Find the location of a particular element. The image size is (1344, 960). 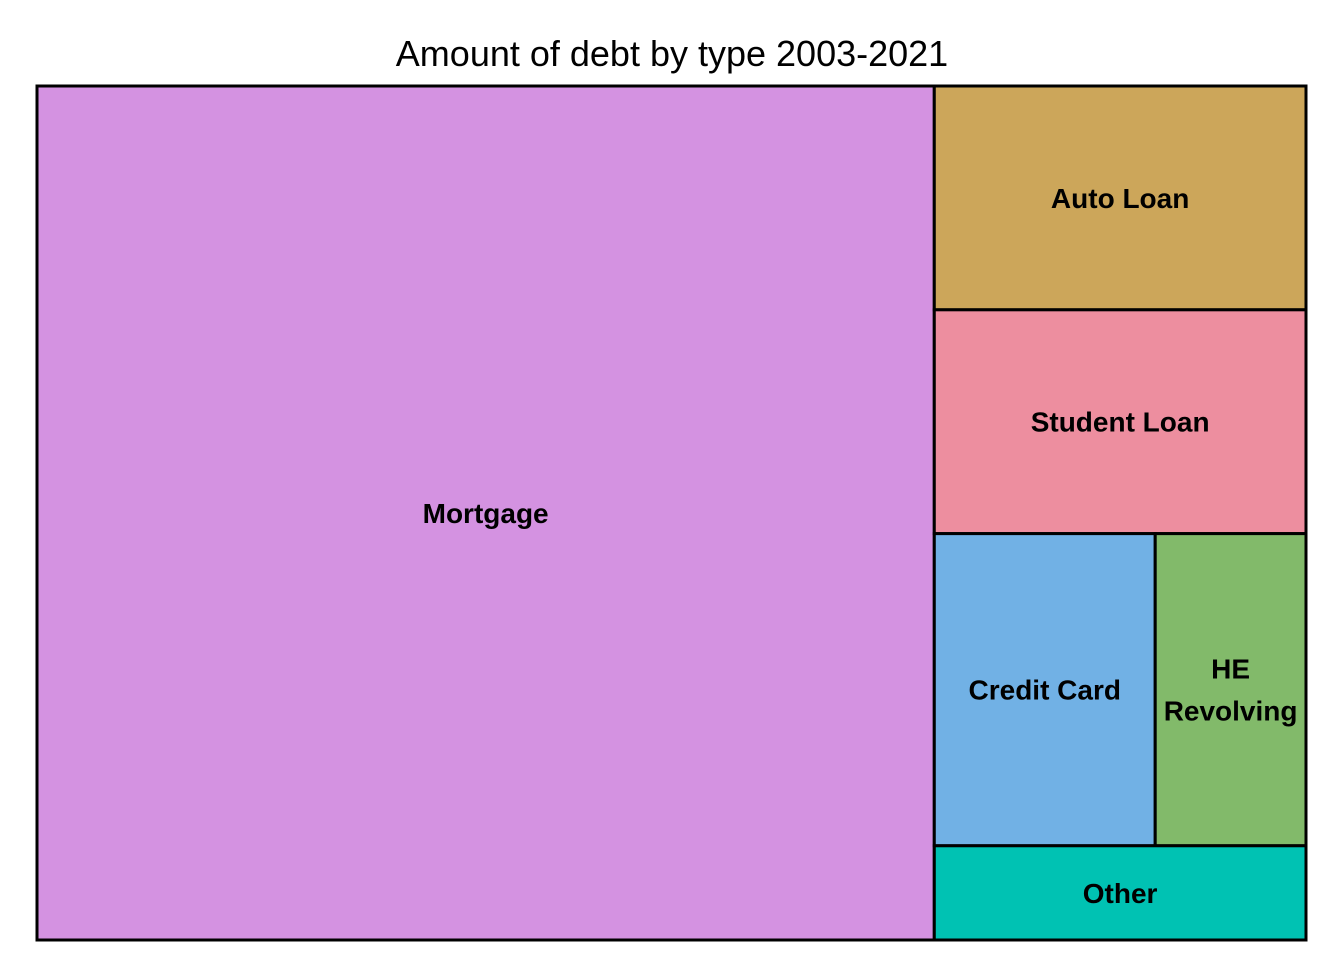

tile-label-credit-card: Credit Card is located at coordinates (1045, 690).